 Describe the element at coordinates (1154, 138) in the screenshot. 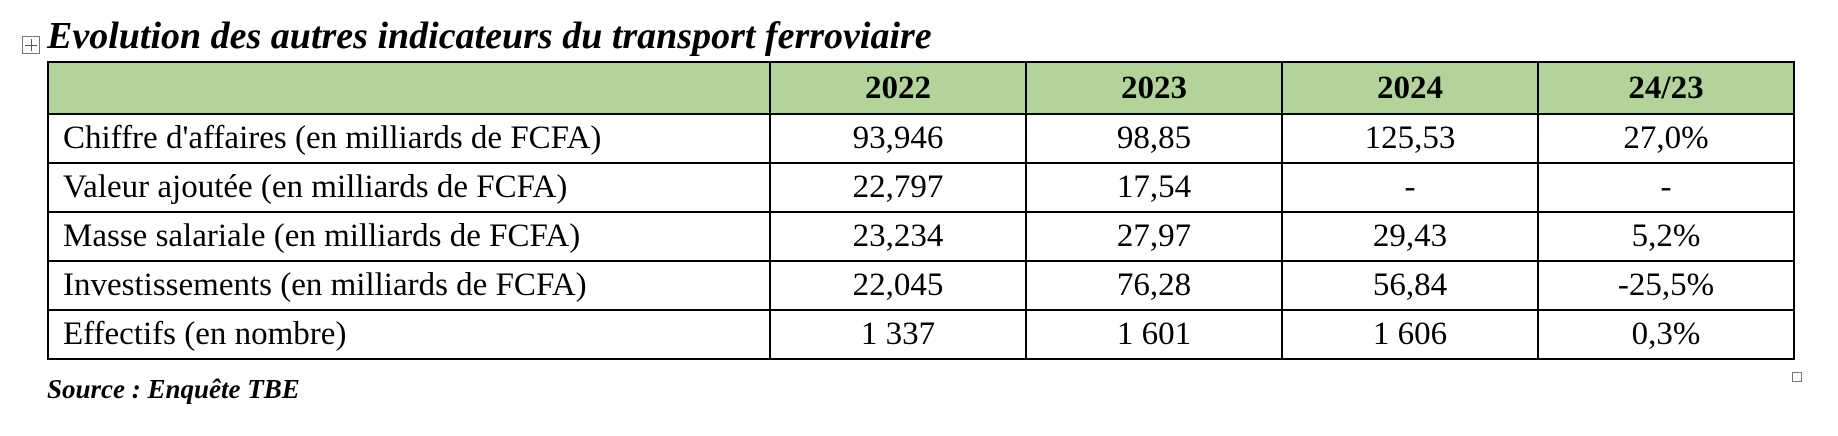

I see `cell: 98,85` at that location.